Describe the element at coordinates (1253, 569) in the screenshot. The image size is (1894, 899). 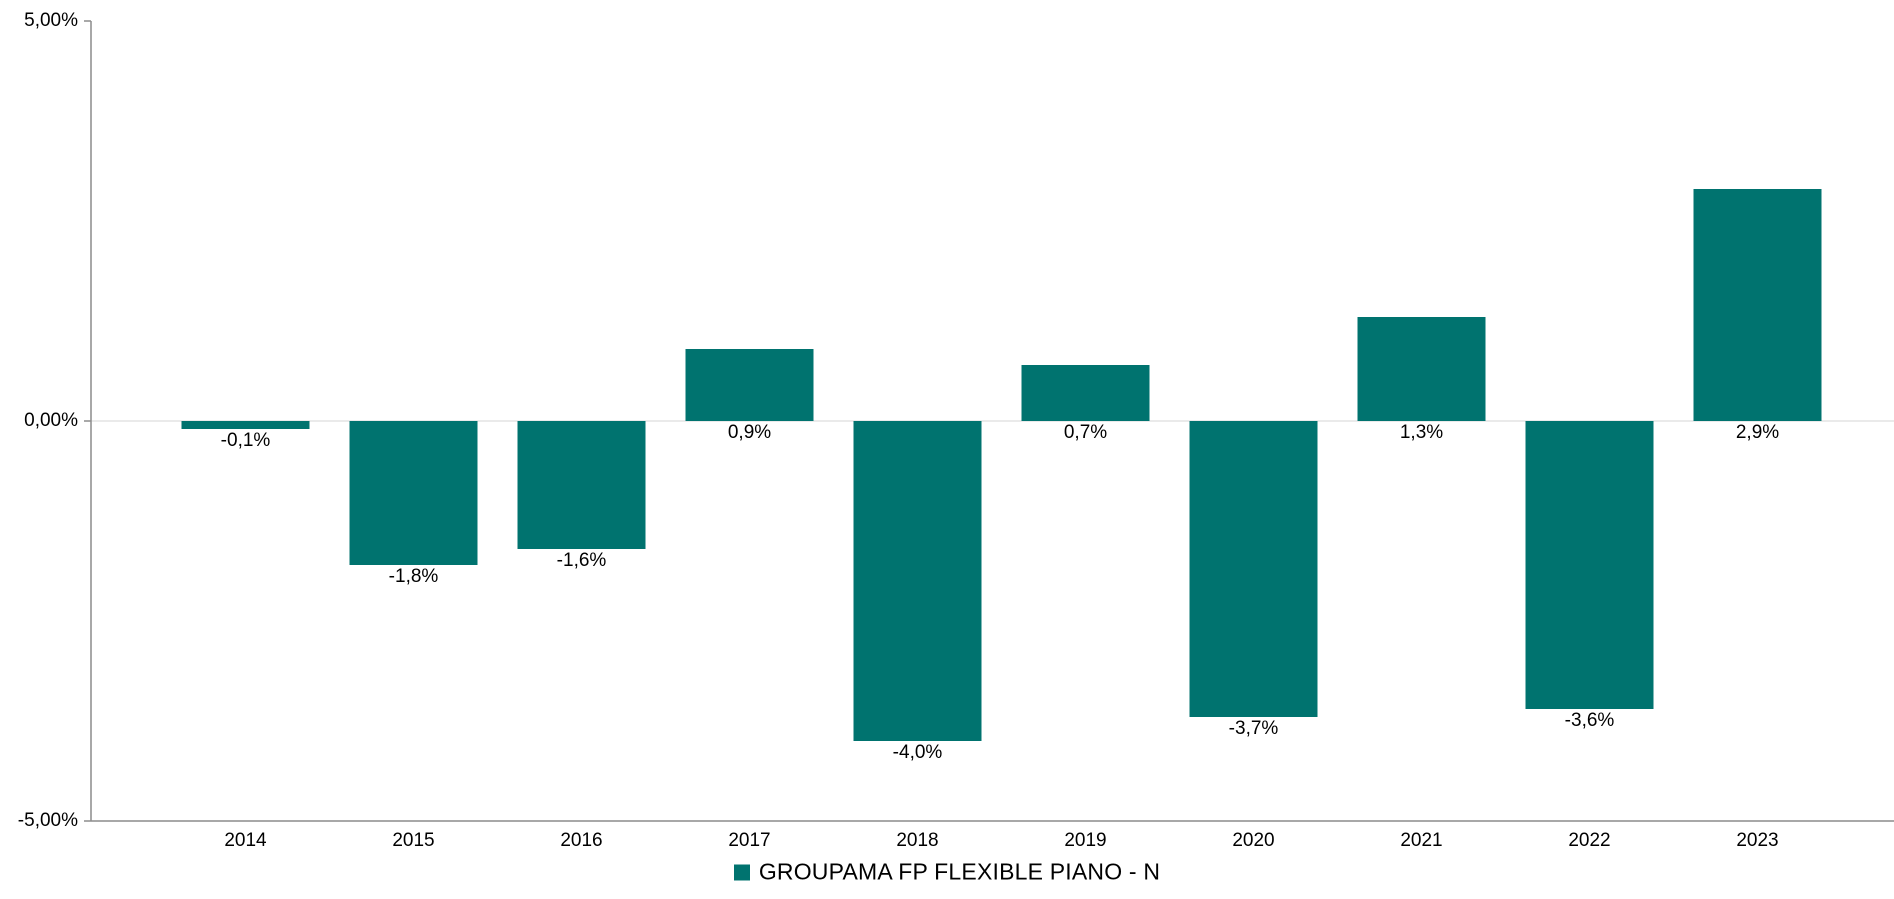
I see `bar-2020` at that location.